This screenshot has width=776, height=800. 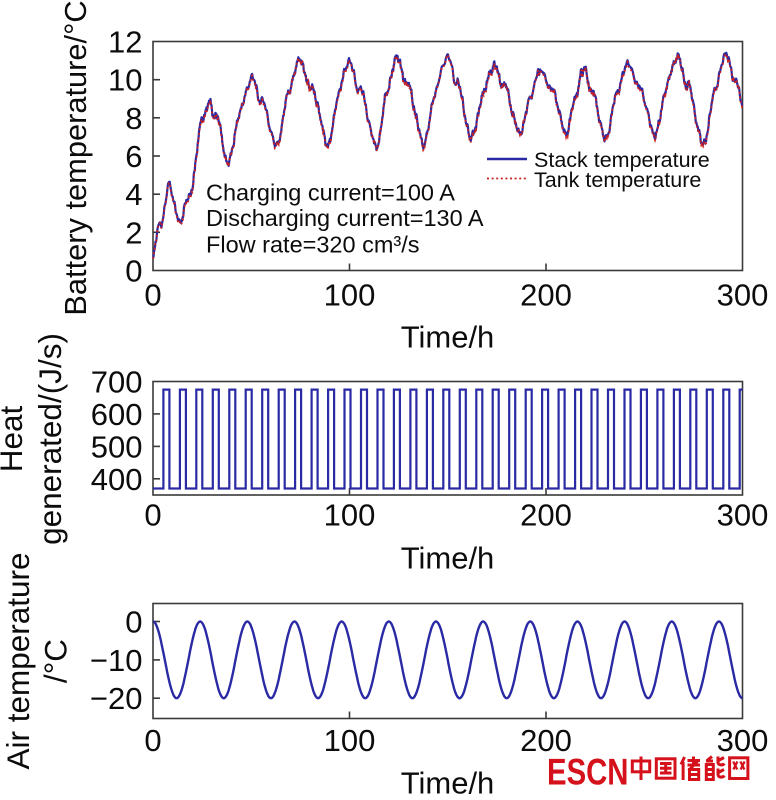 I want to click on svg-text: Air temperature, so click(x=18, y=660).